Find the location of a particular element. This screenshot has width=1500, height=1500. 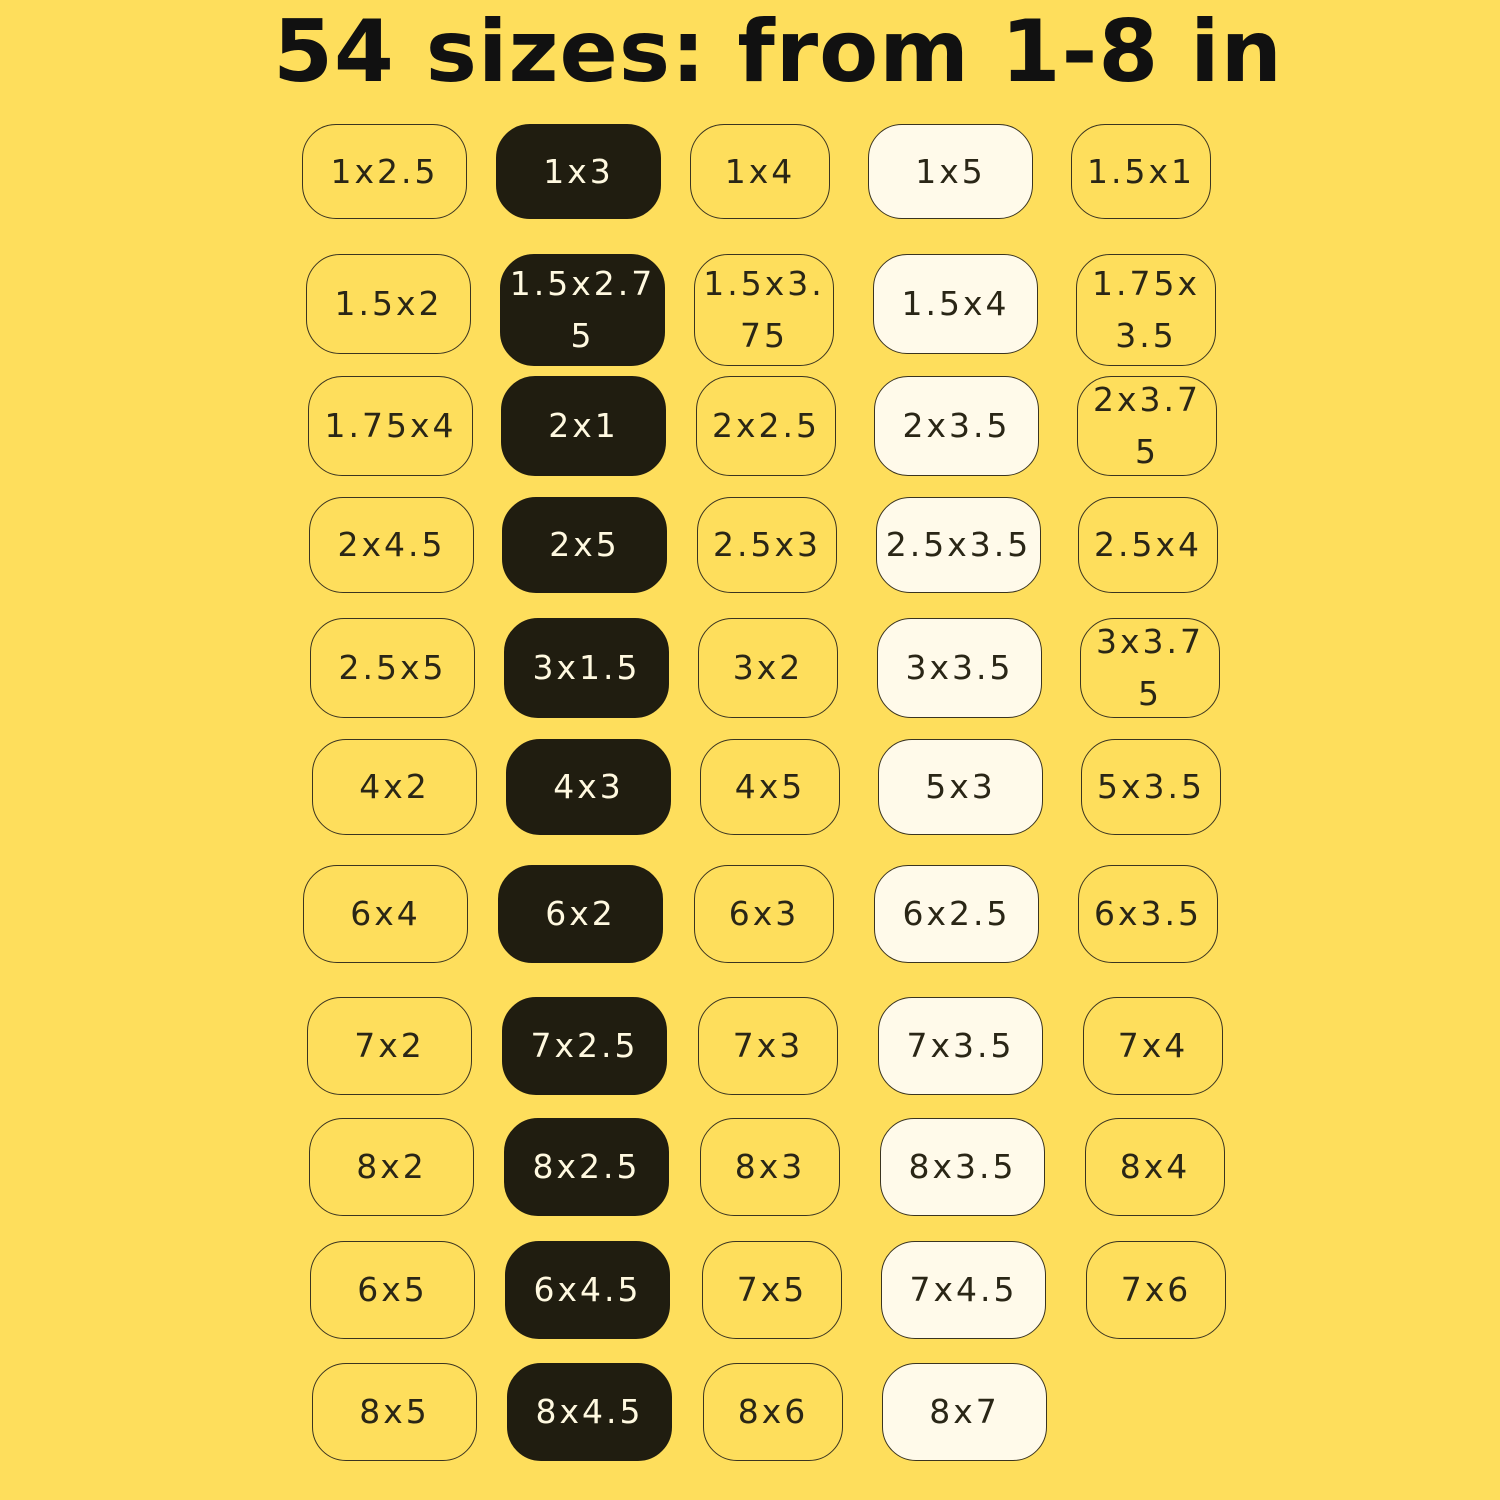

size-option: 2x5 is located at coordinates (584, 545).